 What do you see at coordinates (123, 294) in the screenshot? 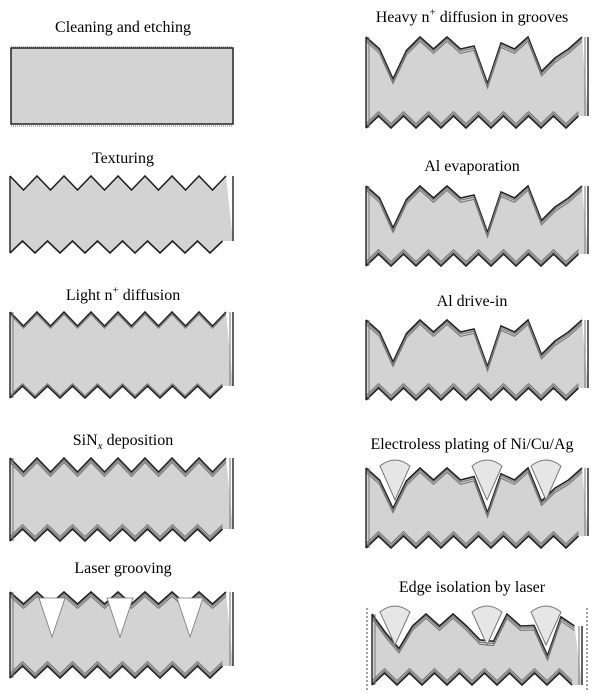
I see `step-label-light-diffusion: Light n+ diffusion` at bounding box center [123, 294].